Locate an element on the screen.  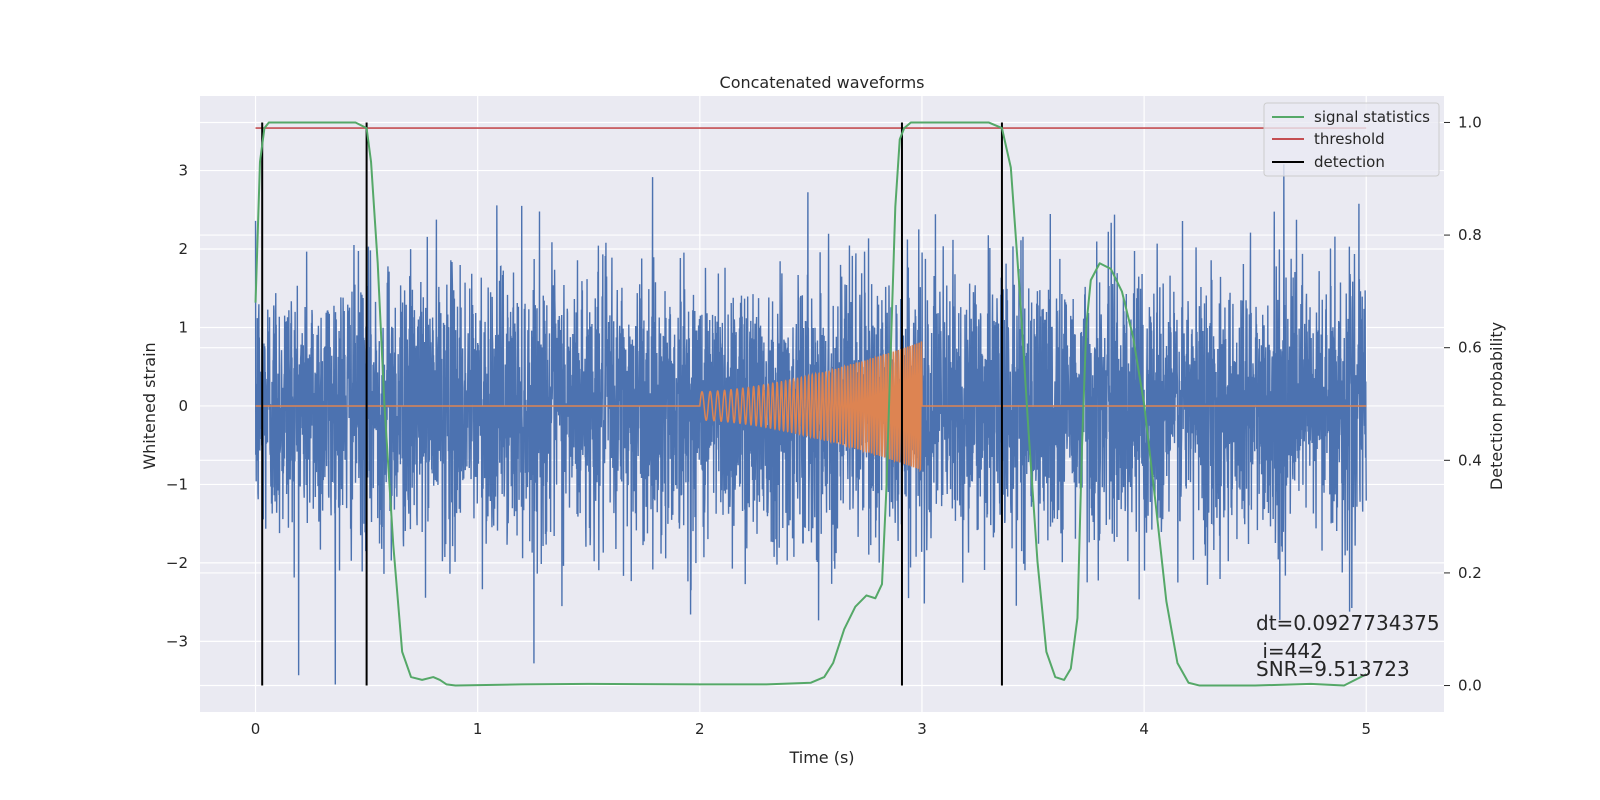
x-tick-label: 3 is located at coordinates (922, 729).